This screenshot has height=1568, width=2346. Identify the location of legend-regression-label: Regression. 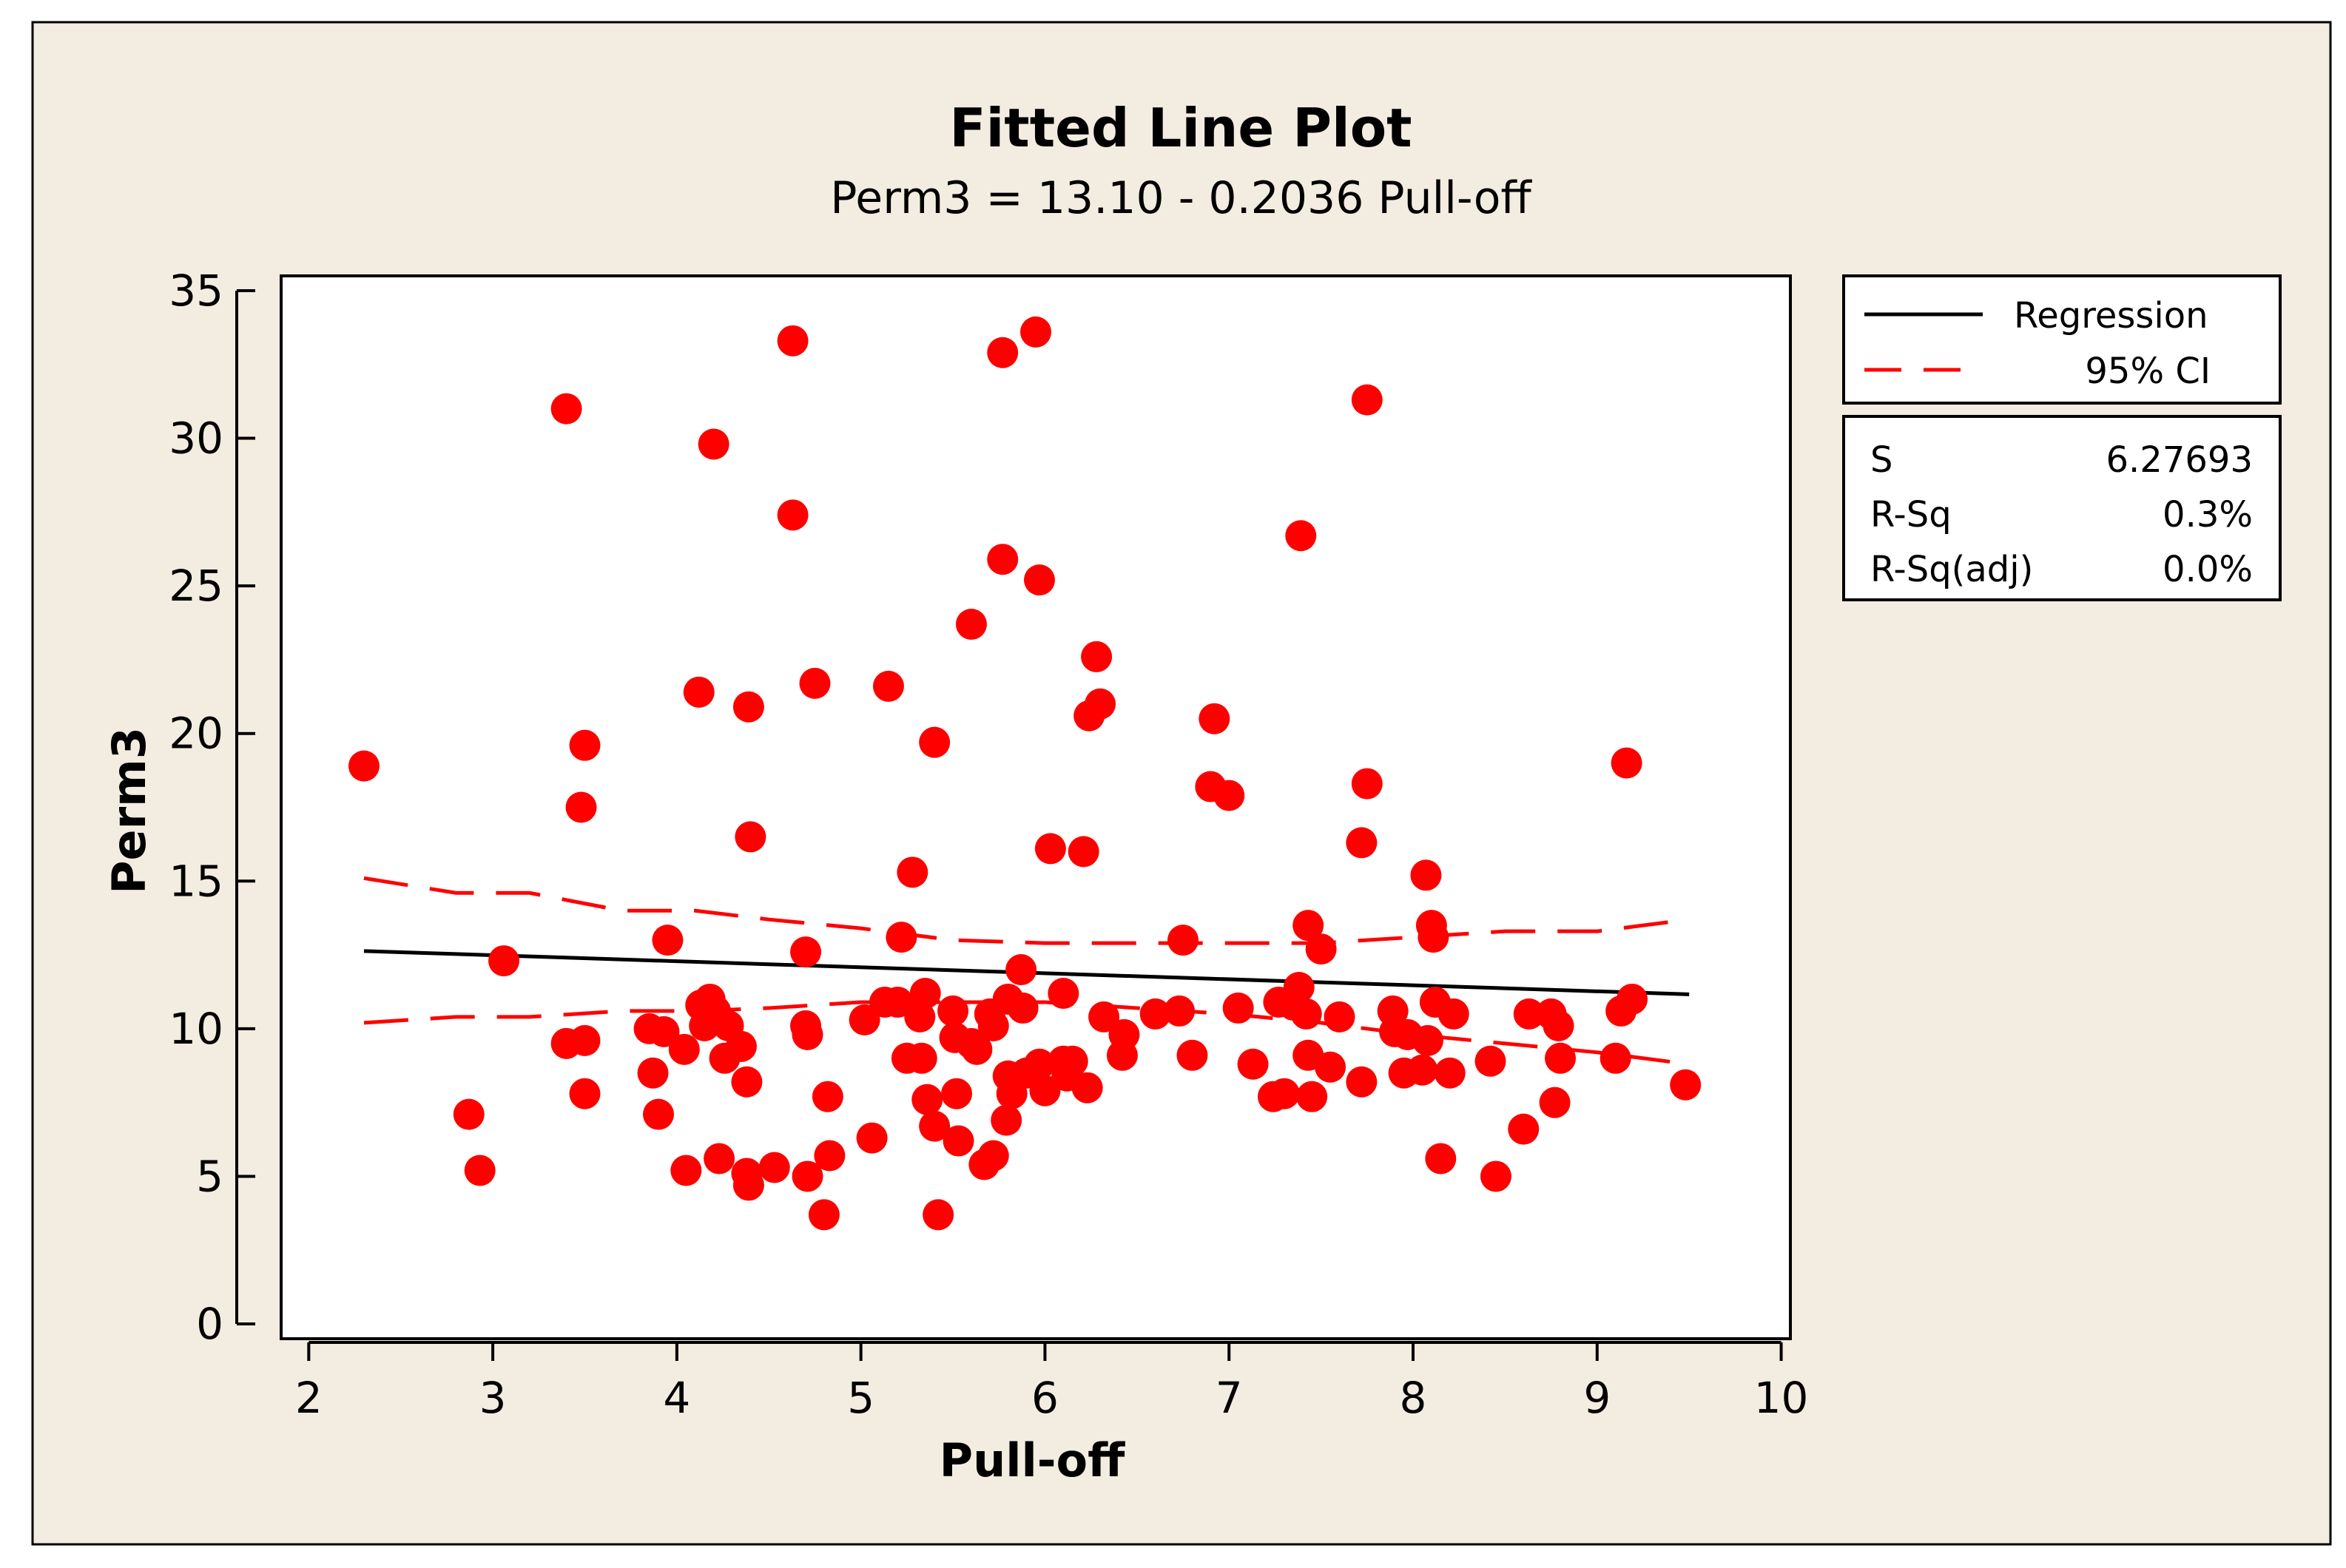
(2111, 316).